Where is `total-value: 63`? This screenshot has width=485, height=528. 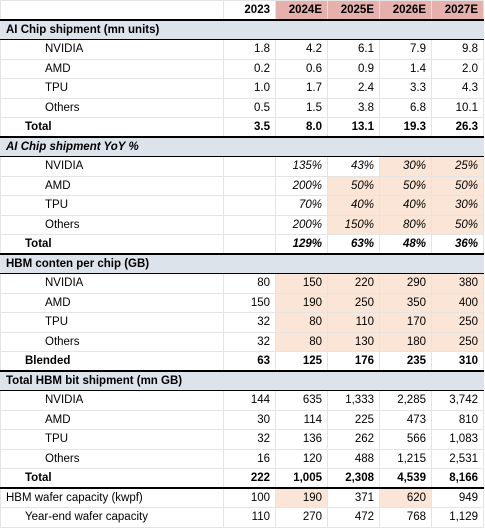
total-value: 63 is located at coordinates (249, 361).